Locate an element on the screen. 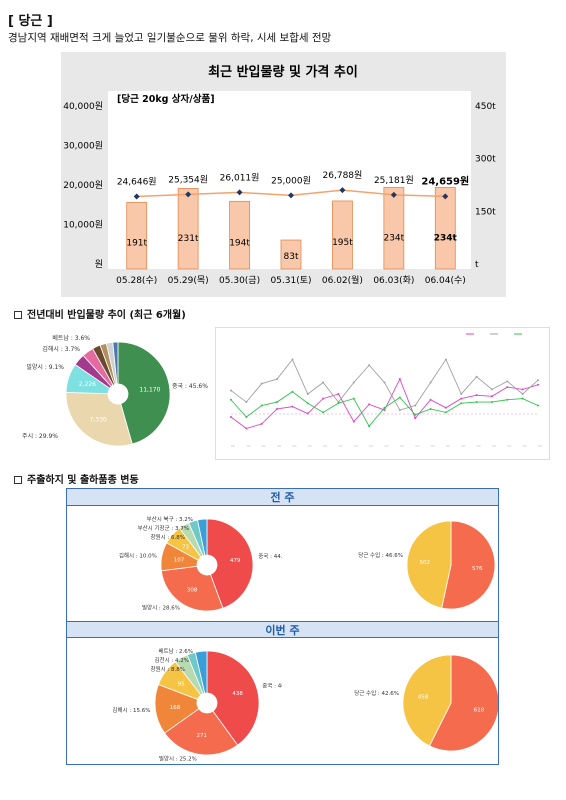 Image resolution: width=566 pixels, height=800 pixels. right-axis-tick: 150t is located at coordinates (485, 212).